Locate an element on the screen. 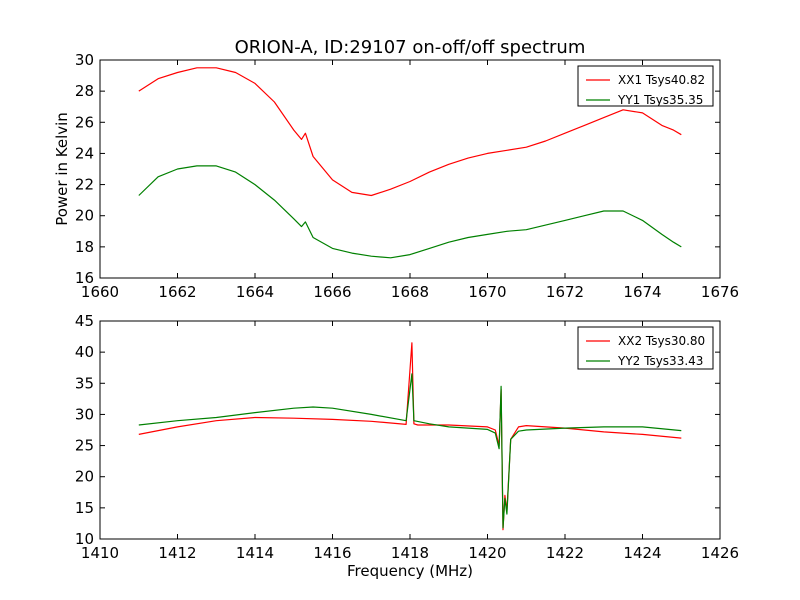 The height and width of the screenshot is (600, 800). x-tick-label: 1660 is located at coordinates (100, 292).